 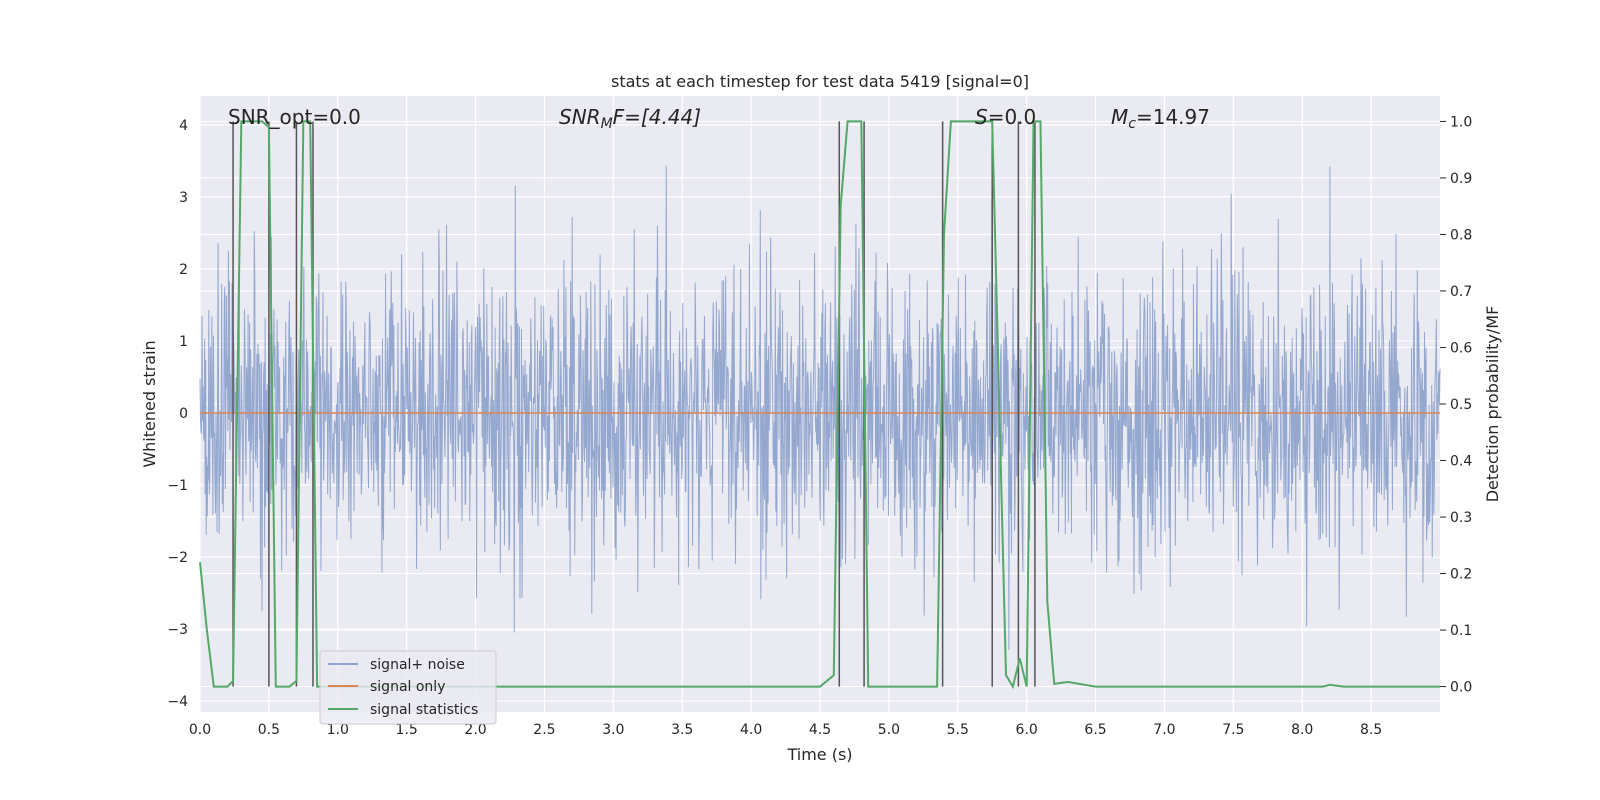 I want to click on x-tick-label: 3.5, so click(x=682, y=730).